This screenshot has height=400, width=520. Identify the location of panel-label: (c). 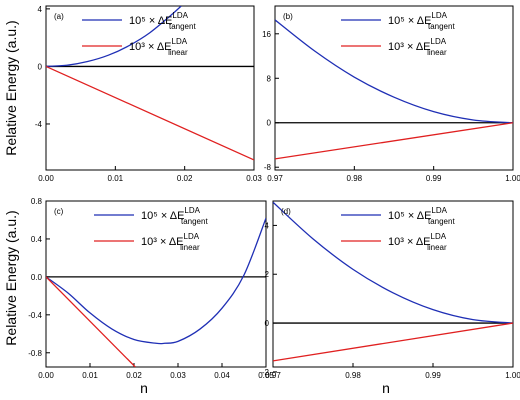
(59, 211).